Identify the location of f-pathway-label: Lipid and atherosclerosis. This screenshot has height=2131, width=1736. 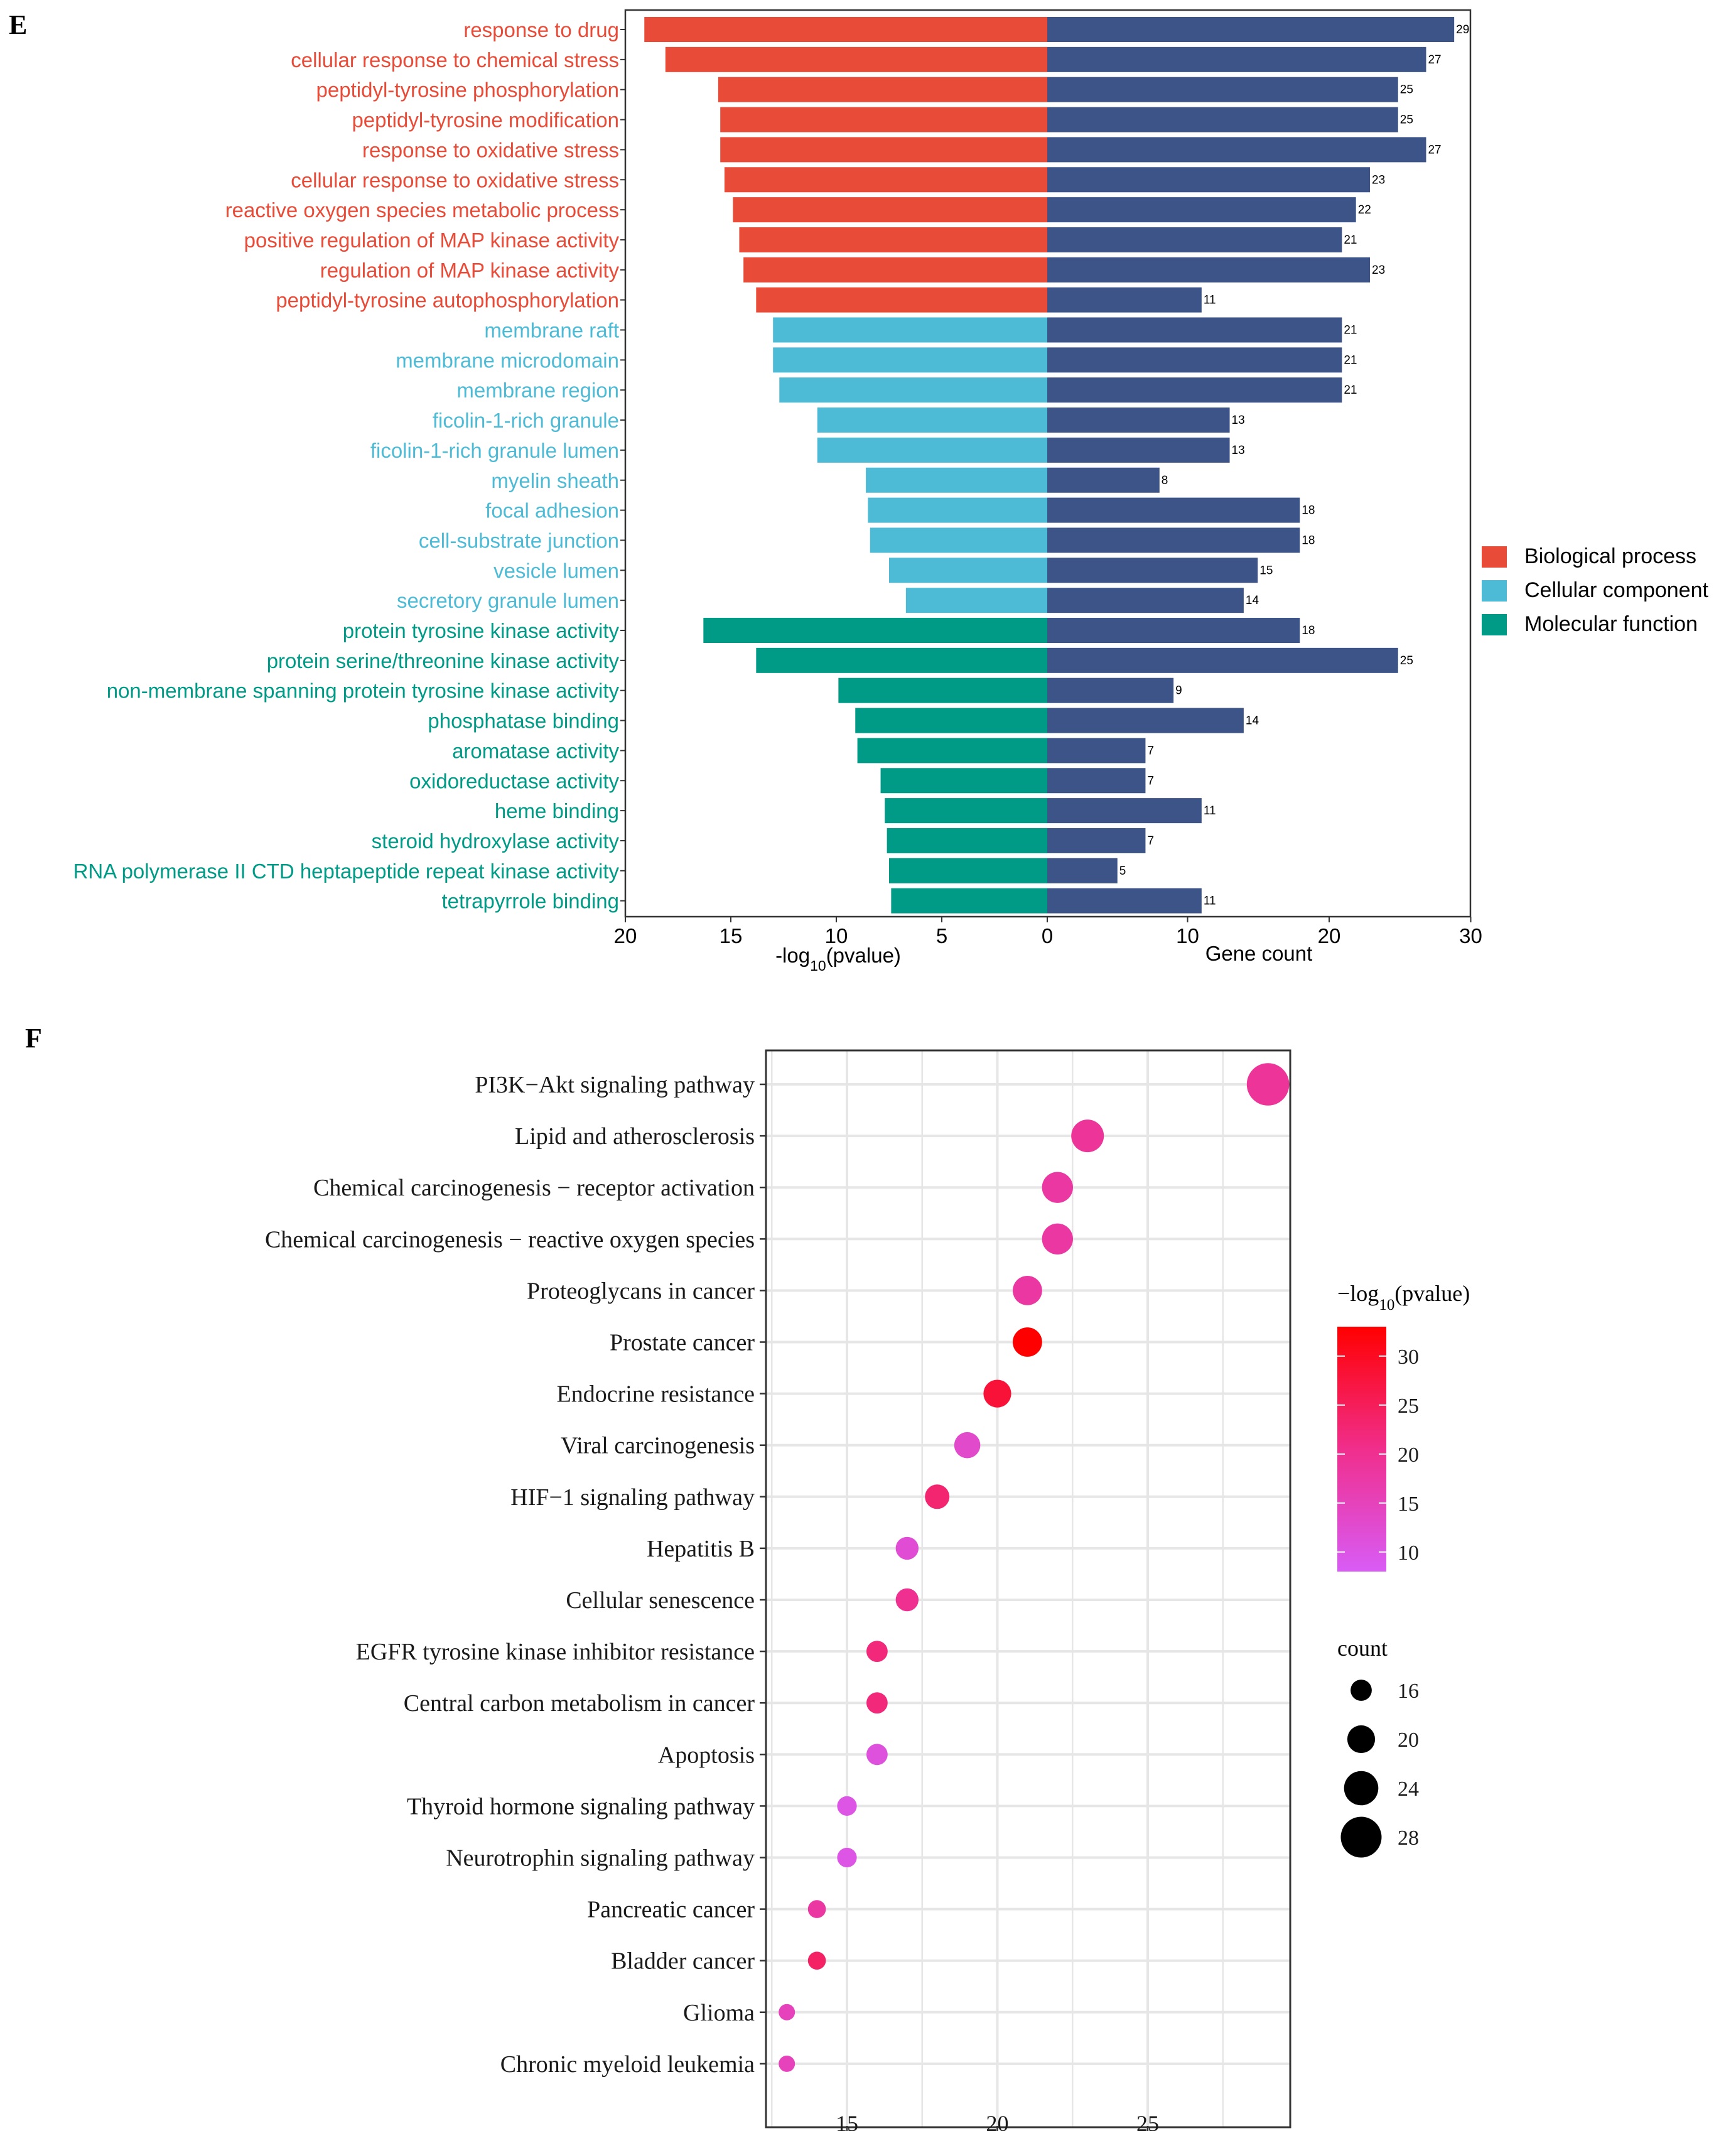
(635, 1136).